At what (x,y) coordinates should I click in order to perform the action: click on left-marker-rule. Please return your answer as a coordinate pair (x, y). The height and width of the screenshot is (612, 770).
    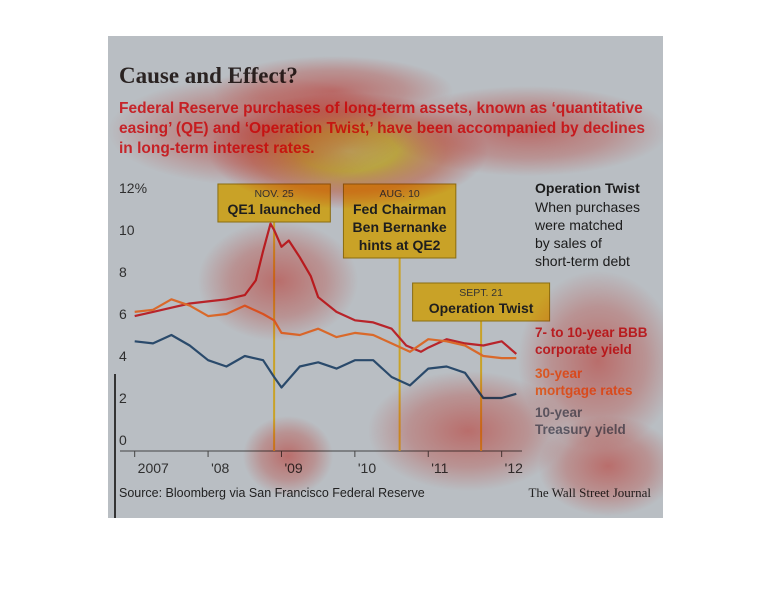
    Looking at the image, I should click on (115, 446).